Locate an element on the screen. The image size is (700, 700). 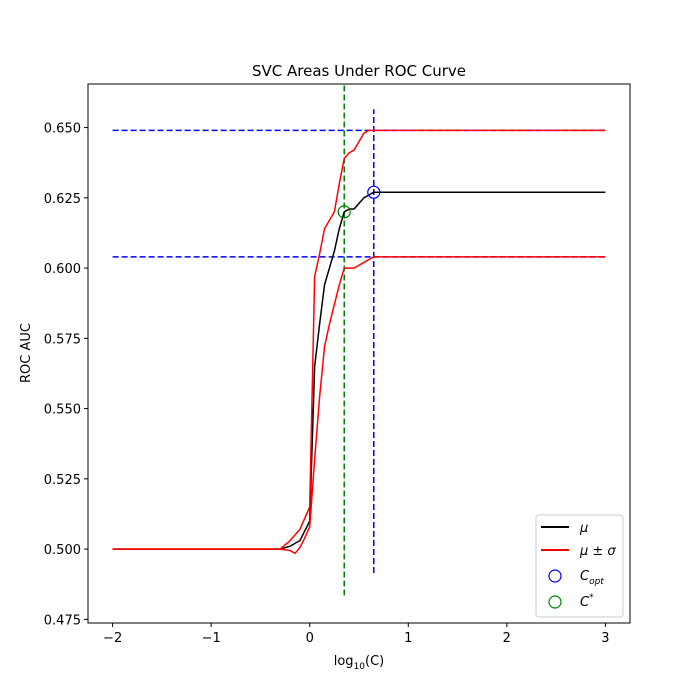
y-tick-label: 0.500 is located at coordinates (62, 550).